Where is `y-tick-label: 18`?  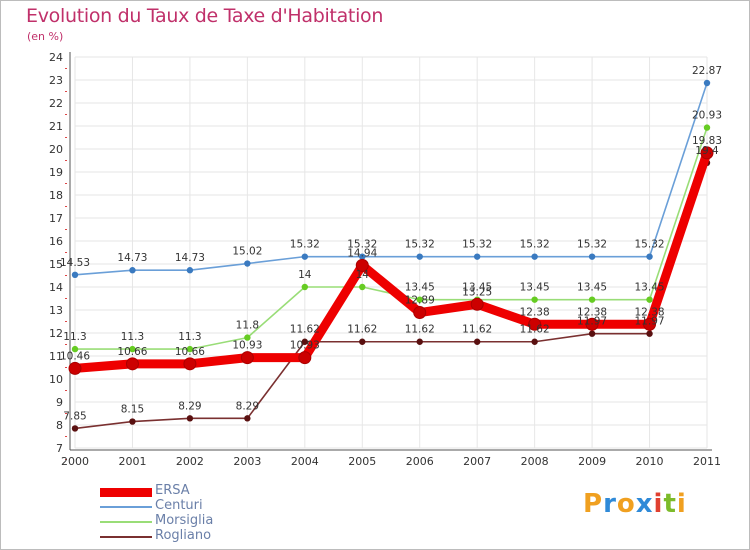
y-tick-label: 18 is located at coordinates (56, 195).